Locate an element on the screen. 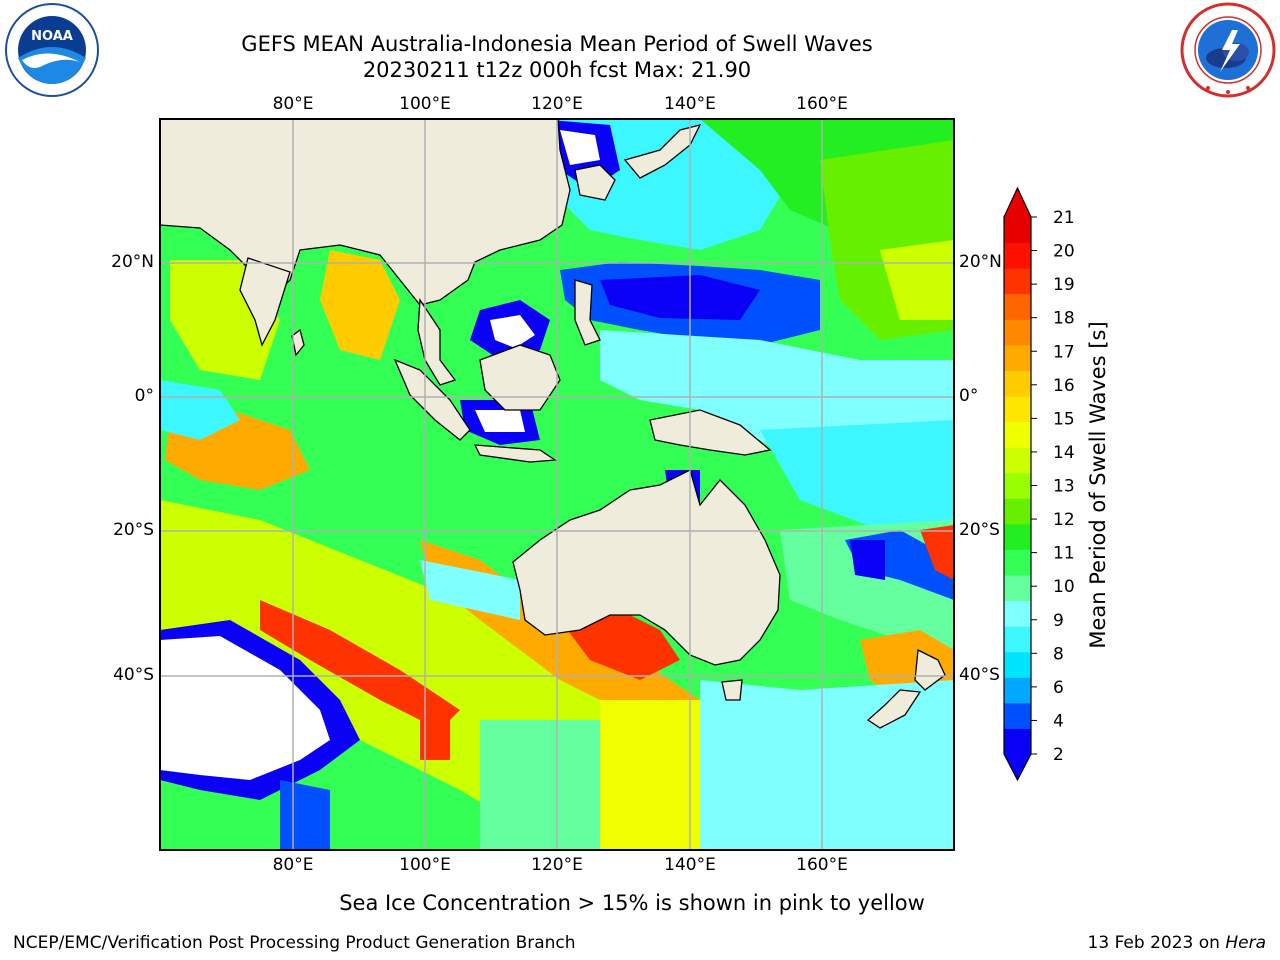  india-land is located at coordinates (265, 302).